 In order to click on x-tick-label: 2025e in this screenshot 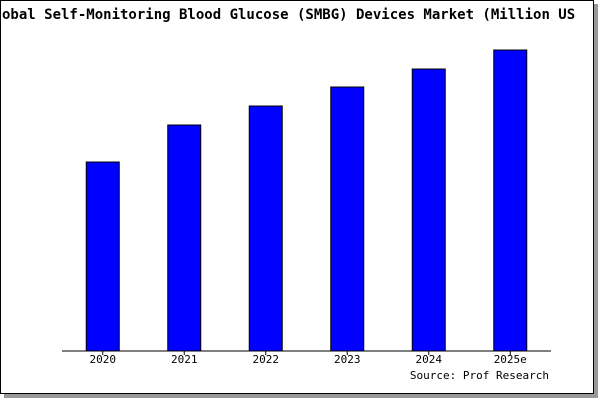, I will do `click(510, 359)`.